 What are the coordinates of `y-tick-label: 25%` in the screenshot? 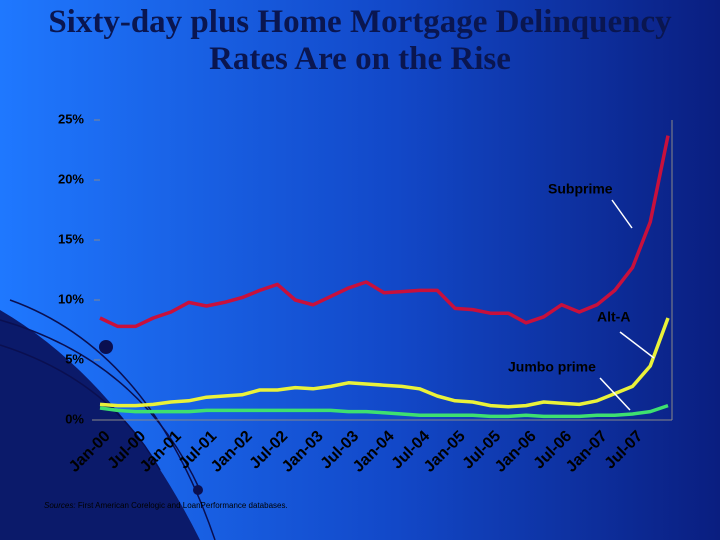 It's located at (71, 118).